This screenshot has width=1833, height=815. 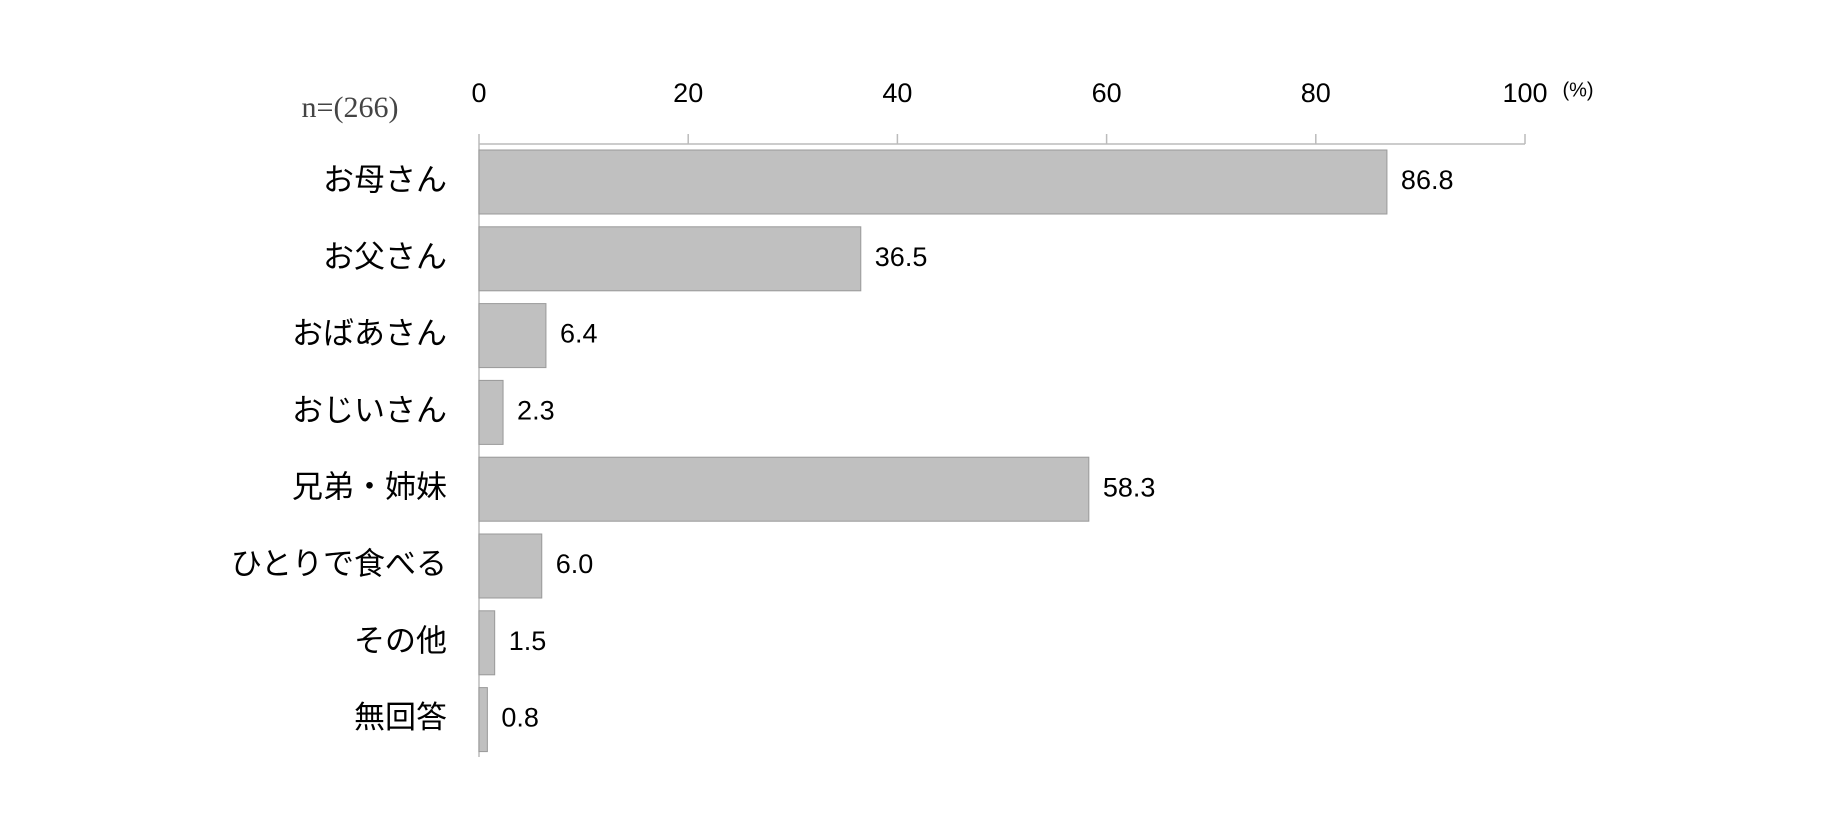 What do you see at coordinates (350, 107) in the screenshot?
I see `sample-size: n=(266)` at bounding box center [350, 107].